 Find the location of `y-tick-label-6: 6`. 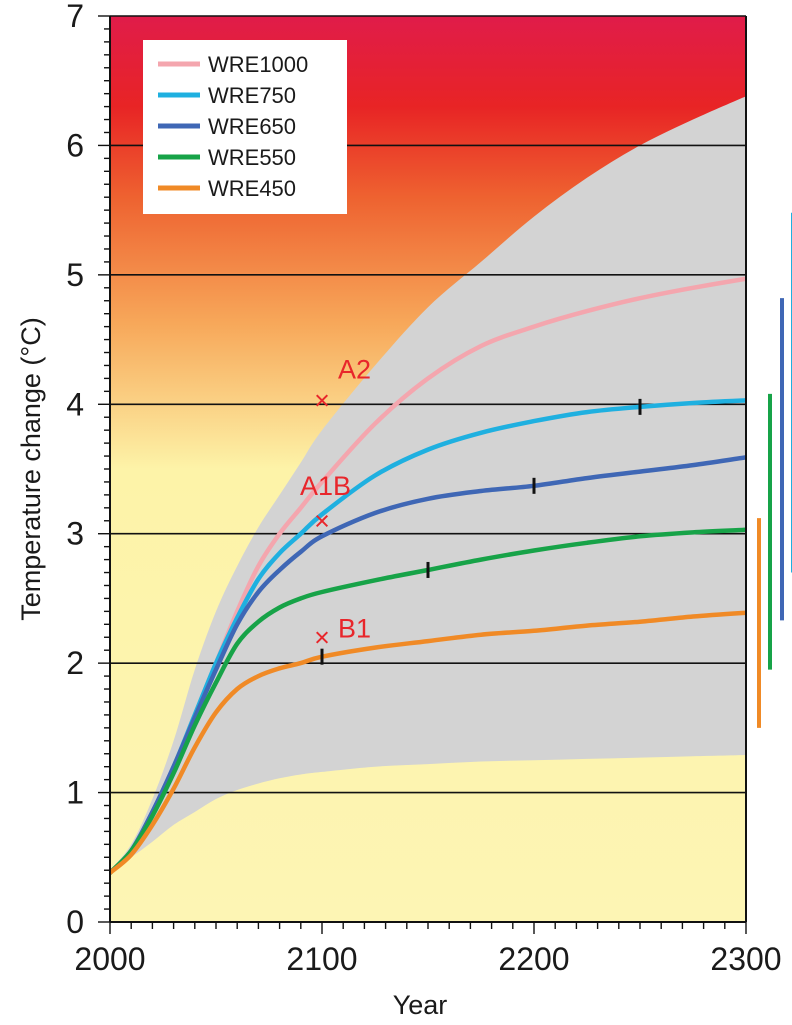

y-tick-label-6: 6 is located at coordinates (75, 145).